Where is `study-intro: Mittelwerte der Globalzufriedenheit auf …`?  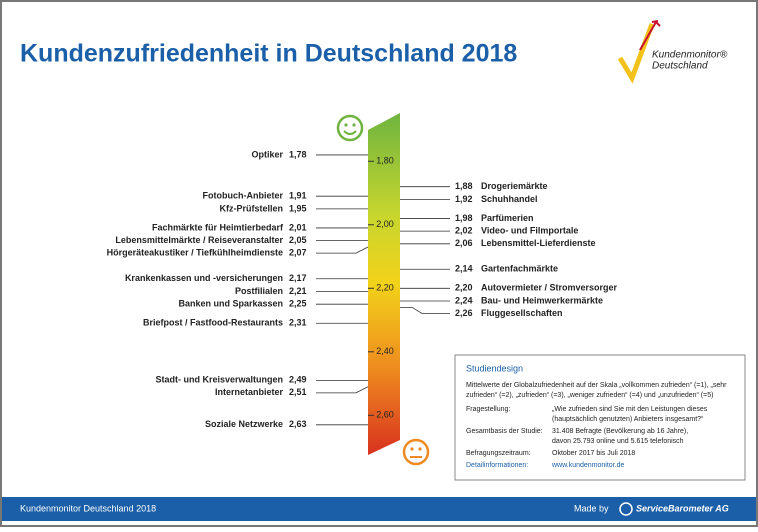 study-intro: Mittelwerte der Globalzufriedenheit auf … is located at coordinates (596, 385).